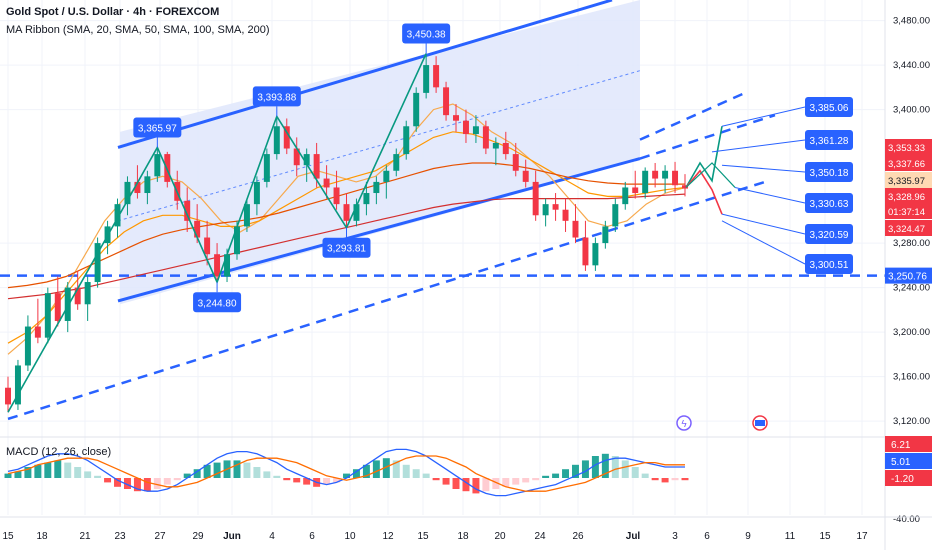  What do you see at coordinates (276, 97) in the screenshot?
I see `swing-label-text: 3,393.88` at bounding box center [276, 97].